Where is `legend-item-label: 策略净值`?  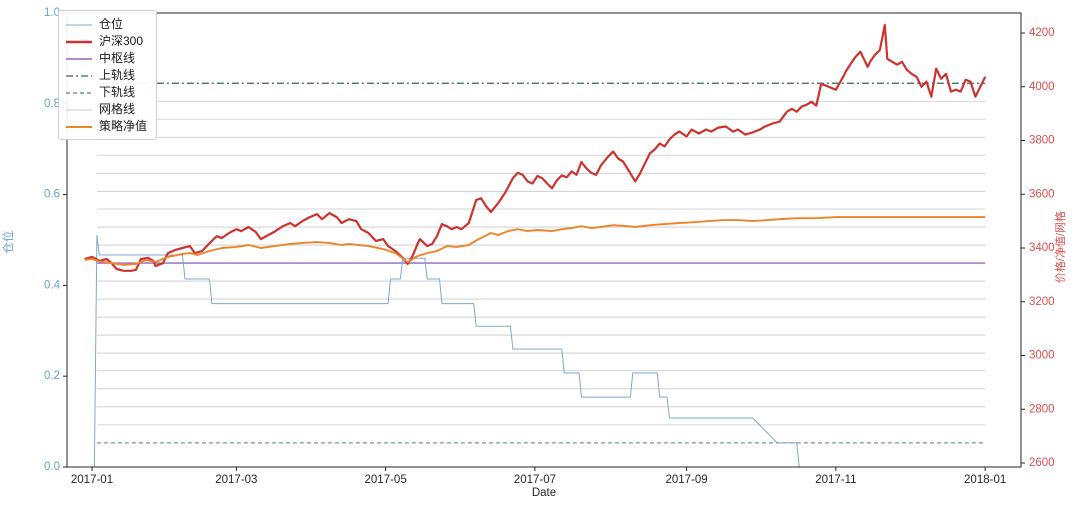 legend-item-label: 策略净值 is located at coordinates (123, 126).